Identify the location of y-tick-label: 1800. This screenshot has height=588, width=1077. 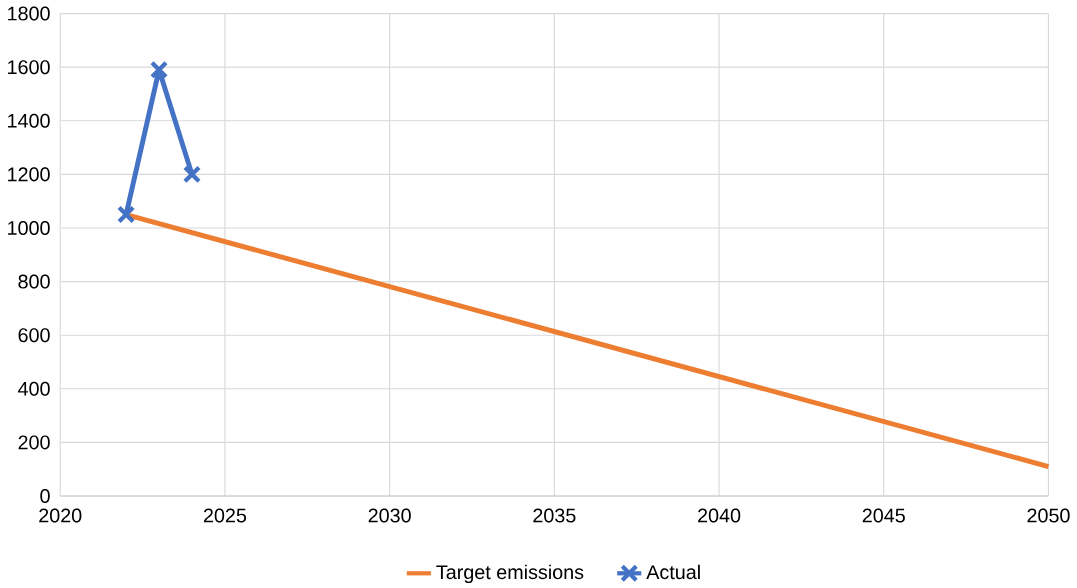
(29, 13).